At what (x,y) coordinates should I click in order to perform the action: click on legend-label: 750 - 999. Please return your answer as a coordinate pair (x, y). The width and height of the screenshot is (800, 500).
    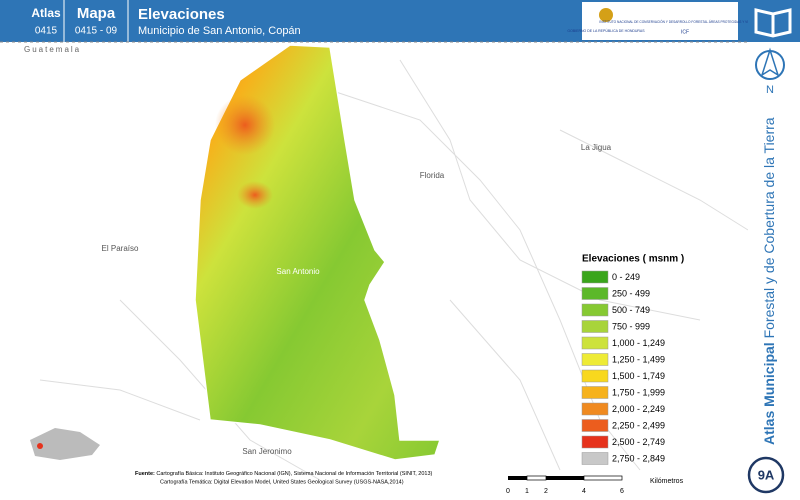
    Looking at the image, I should click on (631, 326).